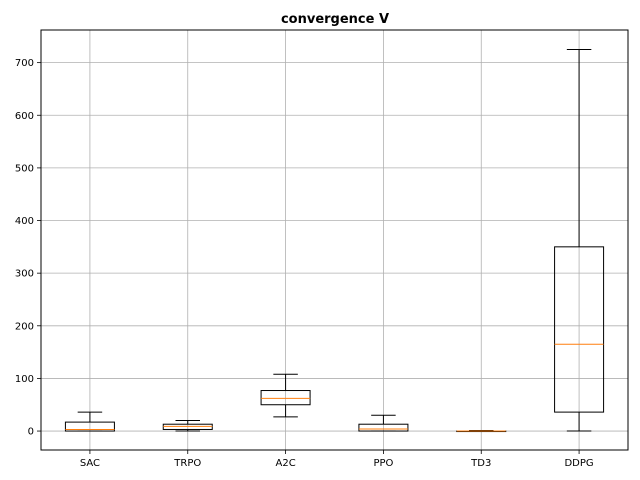 The height and width of the screenshot is (480, 640). Describe the element at coordinates (480, 463) in the screenshot. I see `x-tick-label: TD3` at that location.